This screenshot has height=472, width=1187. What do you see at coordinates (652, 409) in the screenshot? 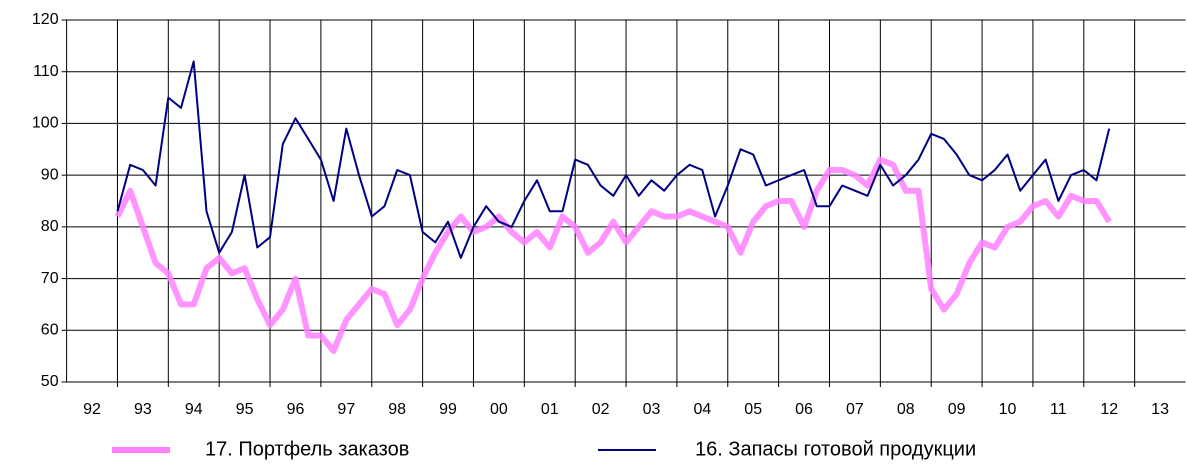
I see `x-tick-label: 03` at bounding box center [652, 409].